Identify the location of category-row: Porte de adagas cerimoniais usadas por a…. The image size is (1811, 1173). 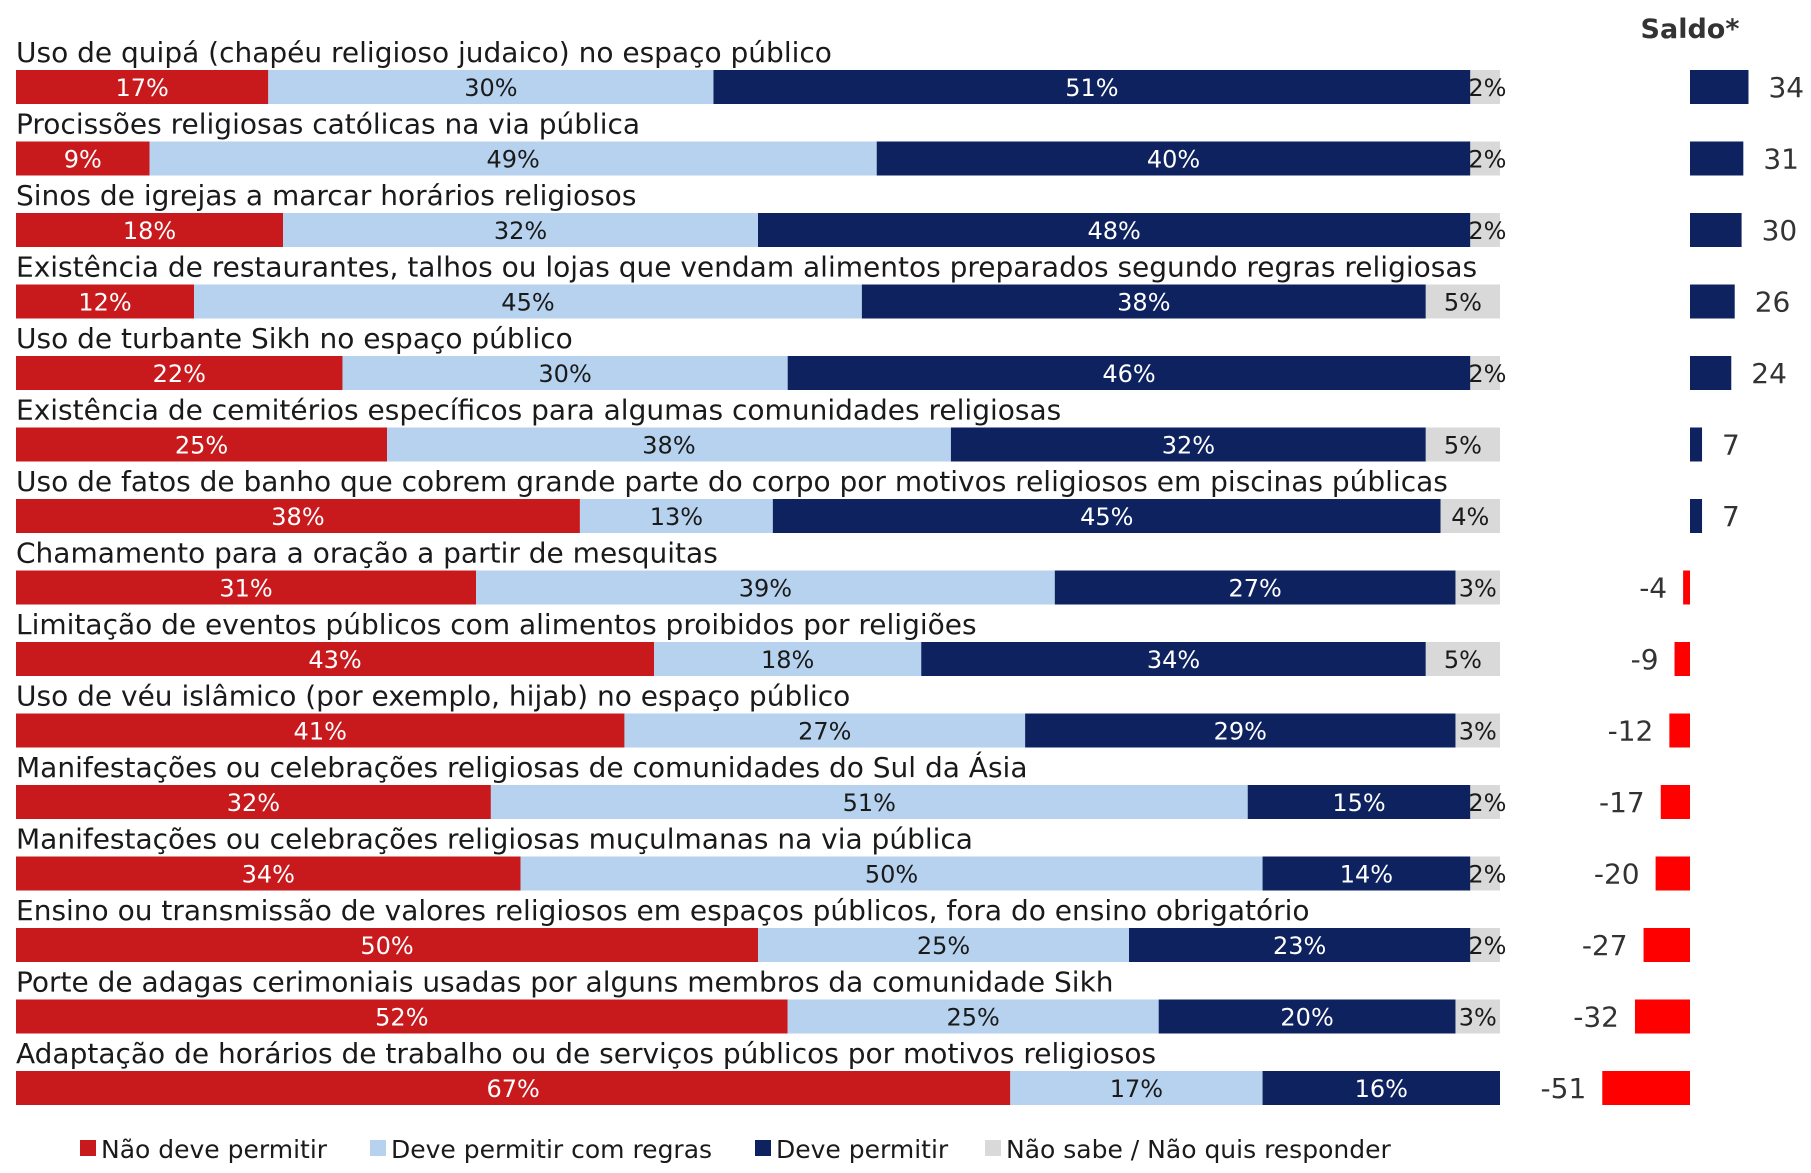
(758, 1000).